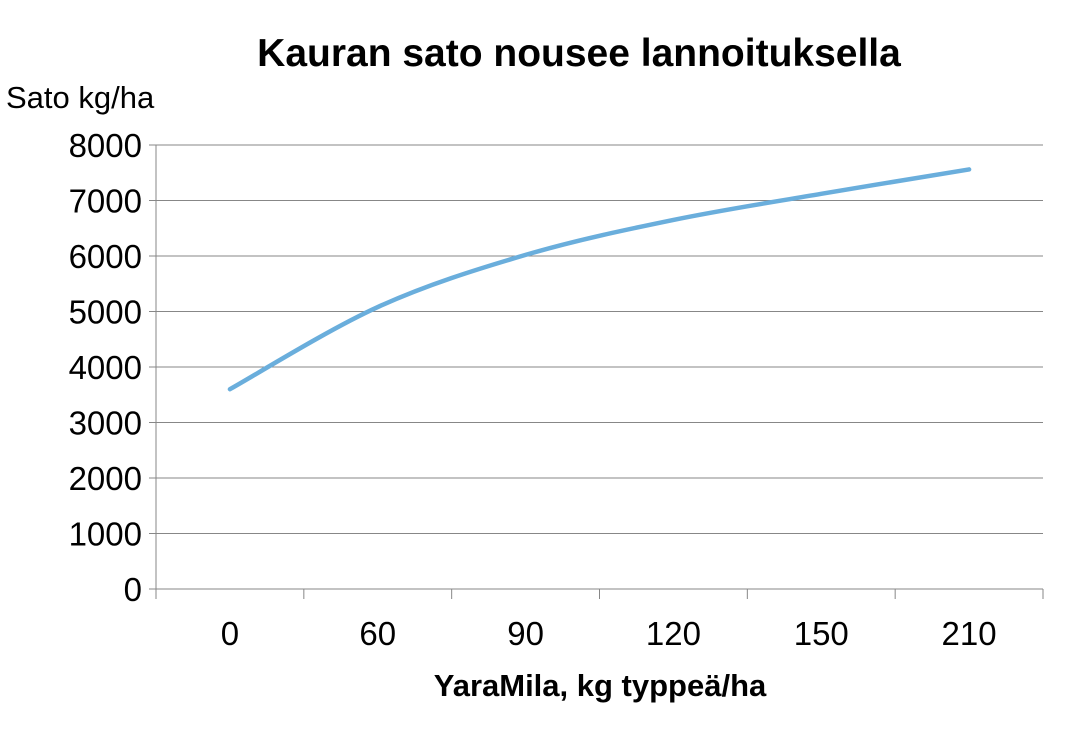 This screenshot has width=1076, height=744. What do you see at coordinates (80, 97) in the screenshot?
I see `y-axis-label: Sato kg/ha` at bounding box center [80, 97].